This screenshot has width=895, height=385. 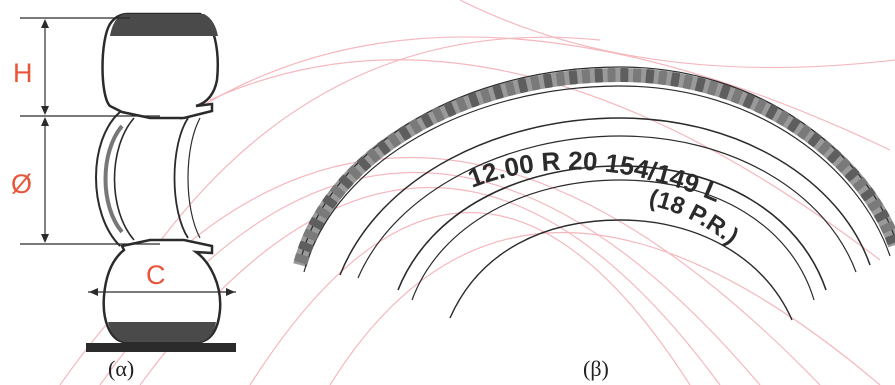 I want to click on lower-tyre-section, so click(x=162, y=291).